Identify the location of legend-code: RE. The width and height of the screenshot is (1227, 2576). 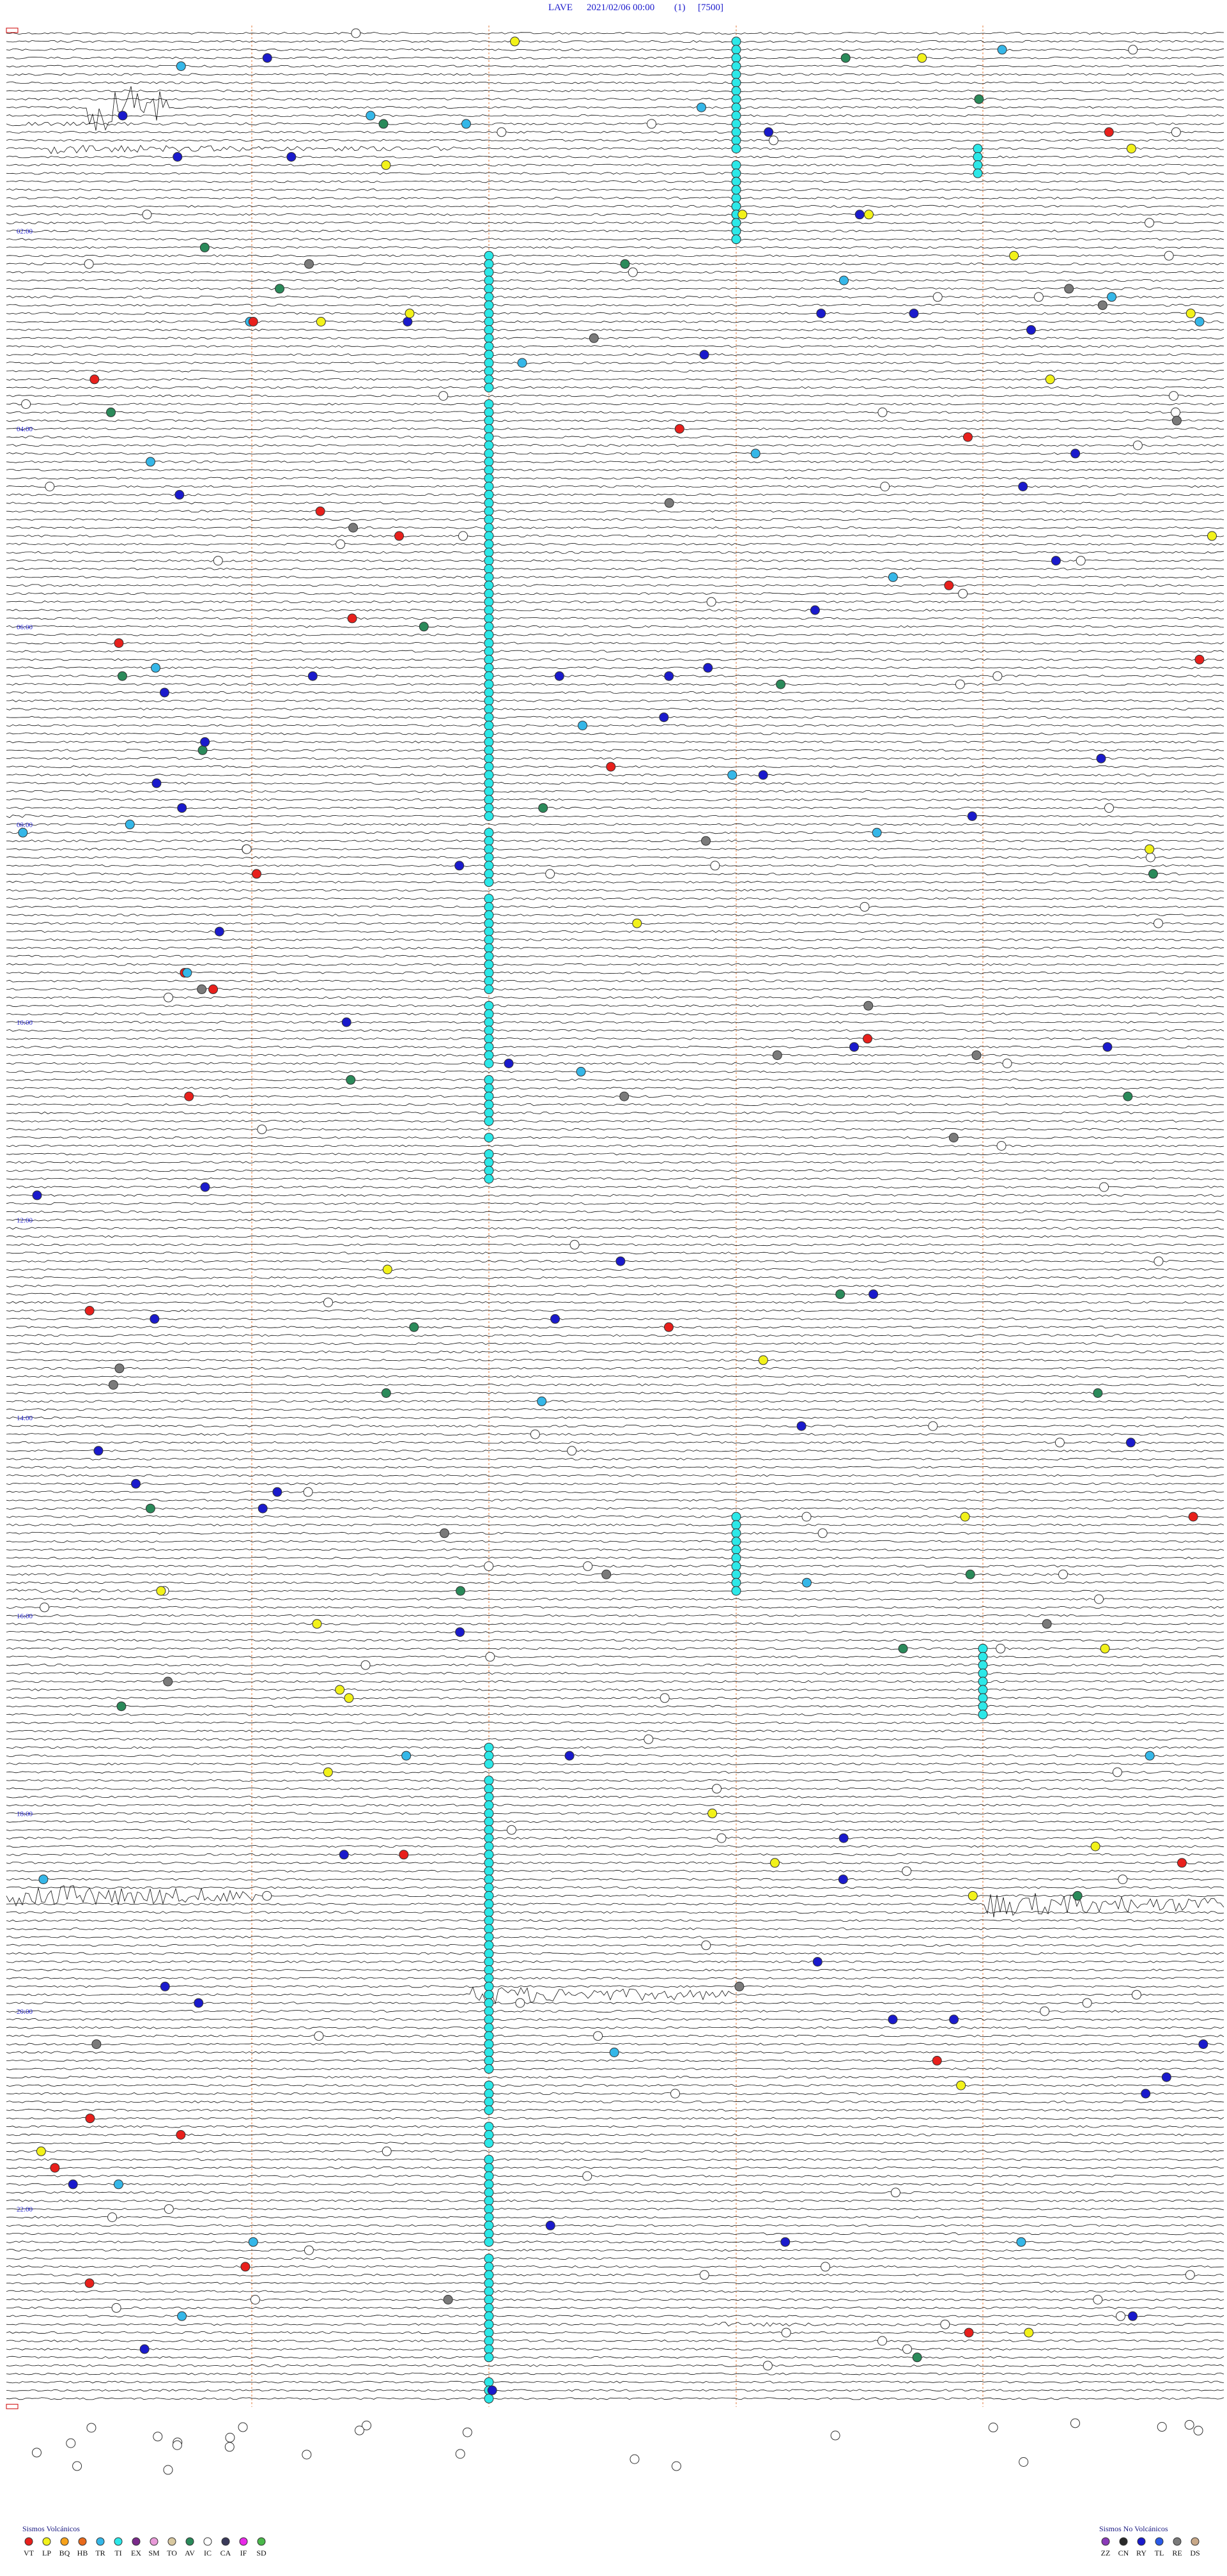
(1177, 2553).